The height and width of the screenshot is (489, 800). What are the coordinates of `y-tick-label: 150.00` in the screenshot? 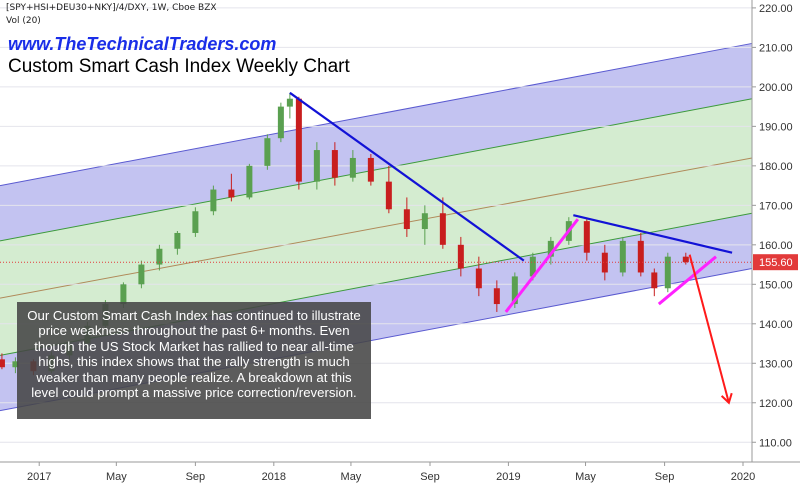 It's located at (776, 285).